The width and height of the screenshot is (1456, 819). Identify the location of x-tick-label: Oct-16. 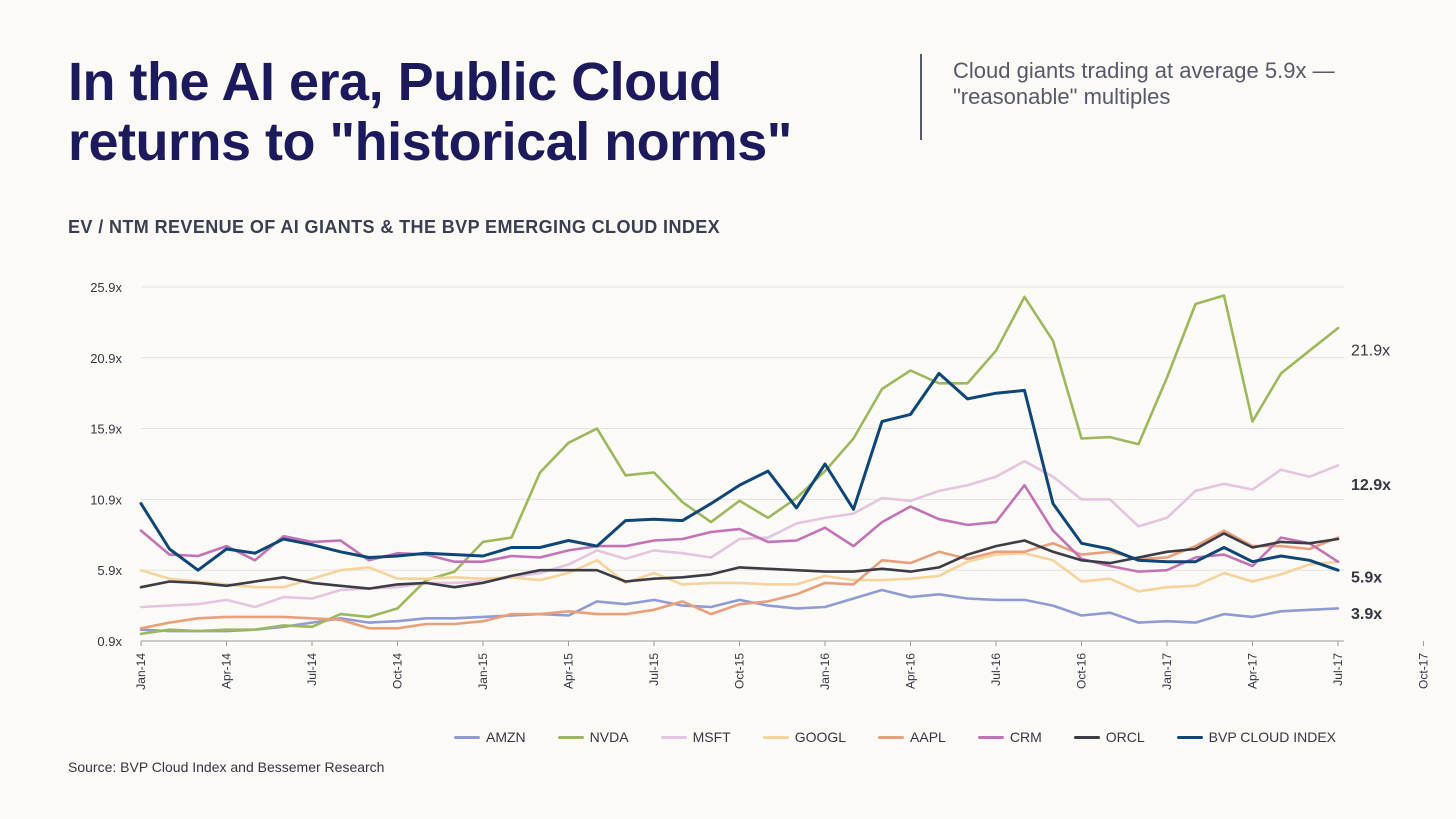
(1082, 671).